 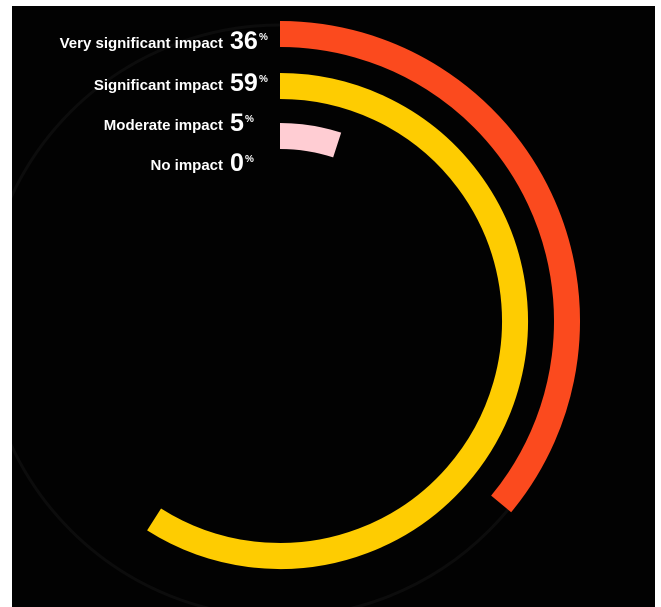 I want to click on legend-row-very-significant-impact: Very significant impact 36%, so click(x=164, y=41).